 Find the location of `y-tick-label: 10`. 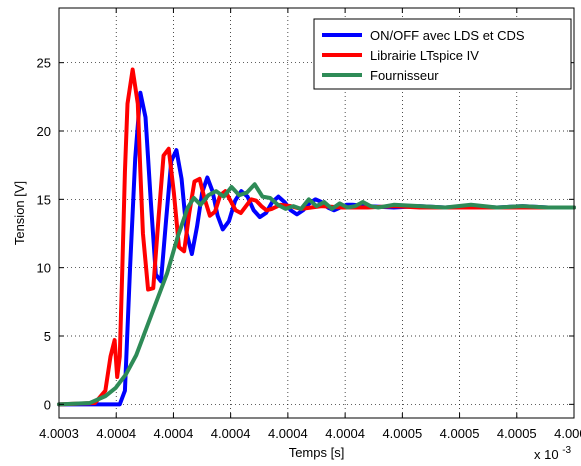

y-tick-label: 10 is located at coordinates (44, 268).